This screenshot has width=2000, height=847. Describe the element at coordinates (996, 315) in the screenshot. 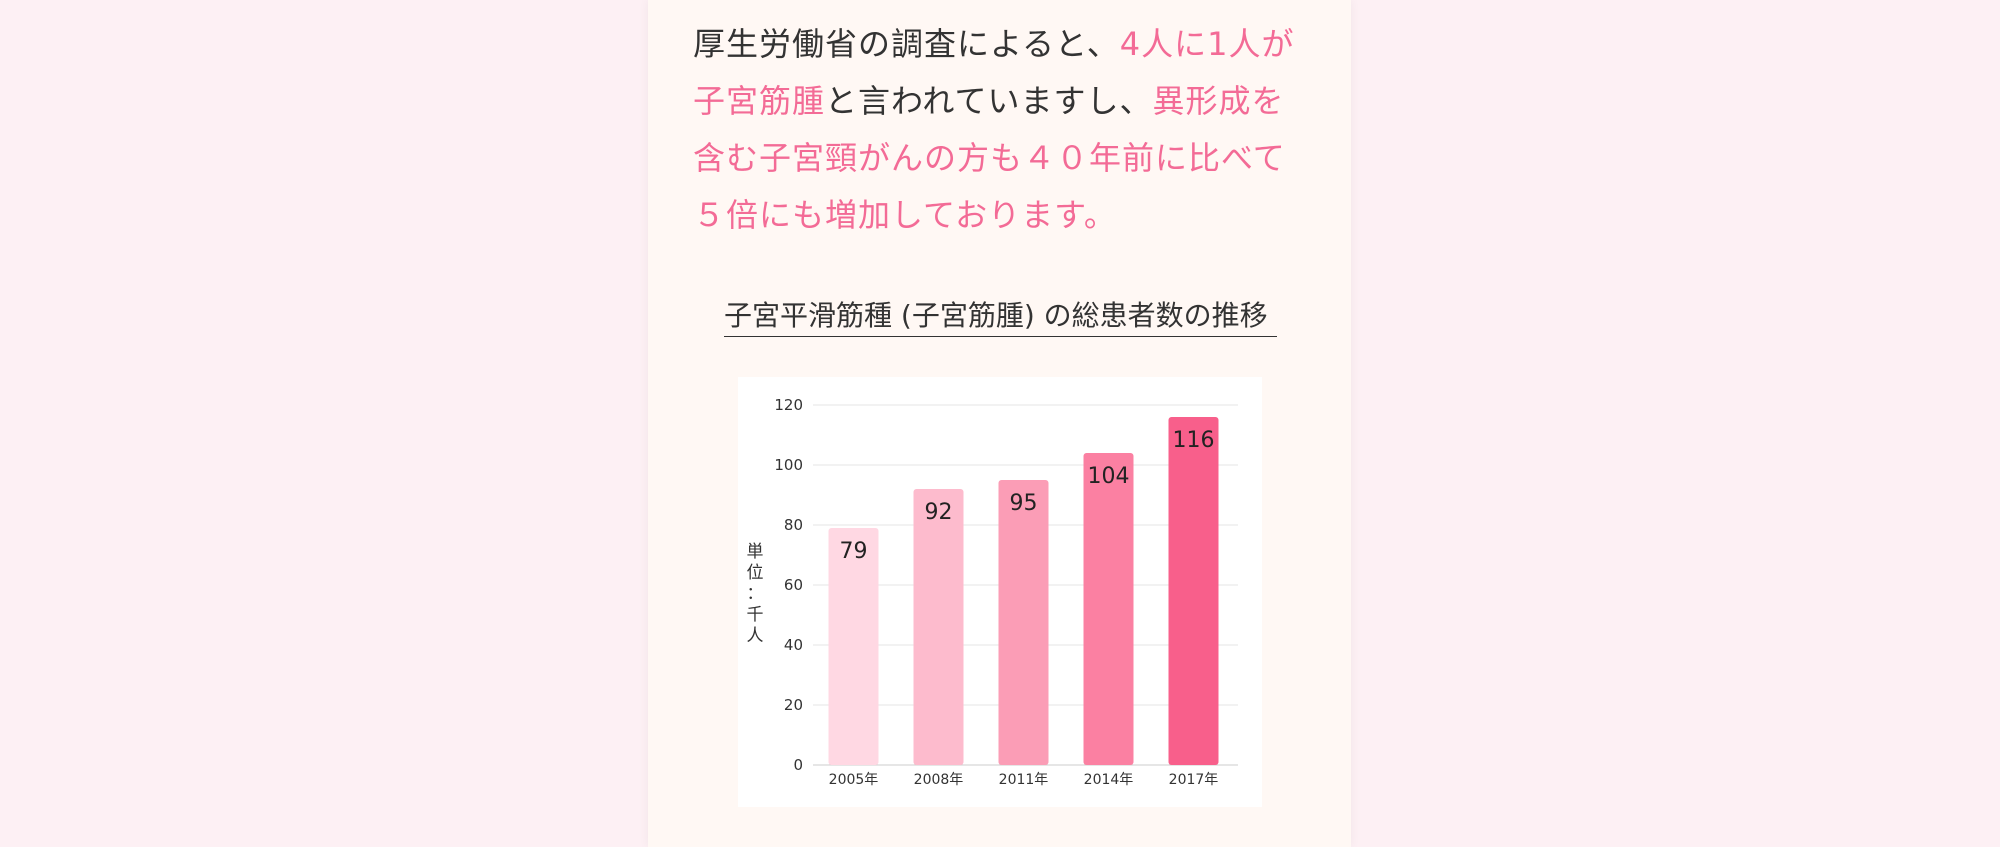

I see `chart-title: 子宮平滑筋種 (子宮筋腫) の総患者数の推移` at that location.